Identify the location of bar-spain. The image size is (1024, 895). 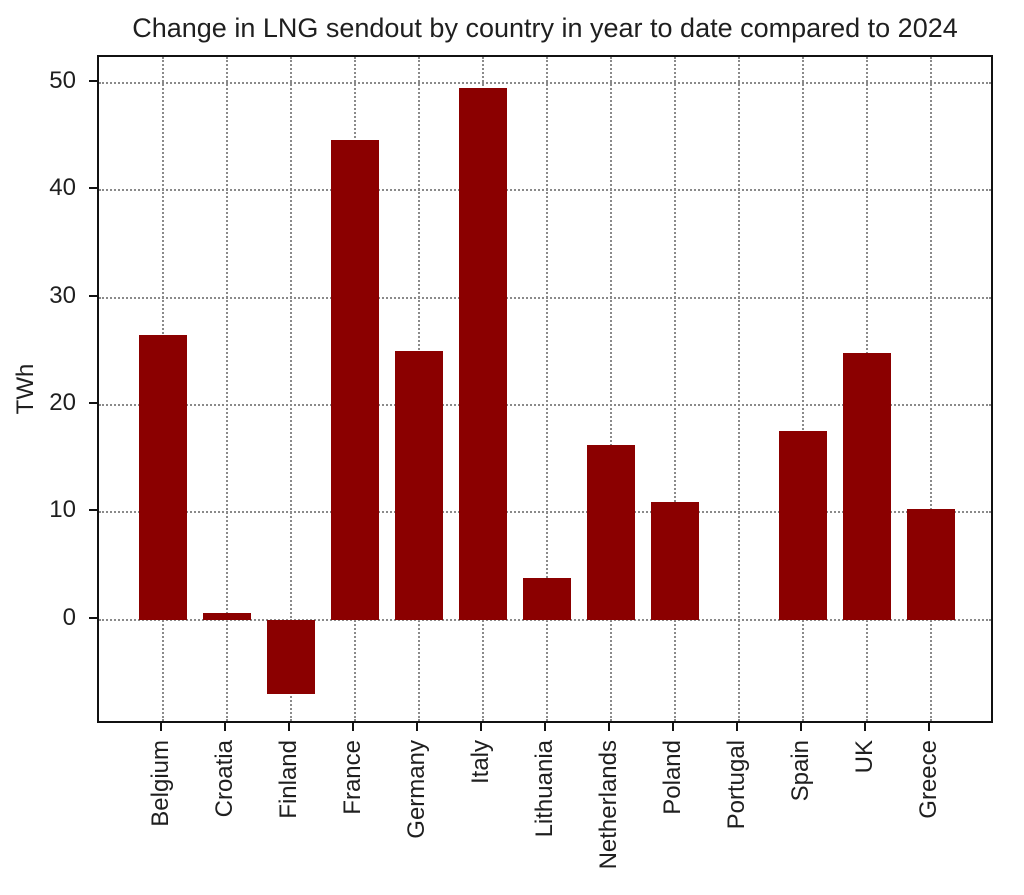
(803, 525).